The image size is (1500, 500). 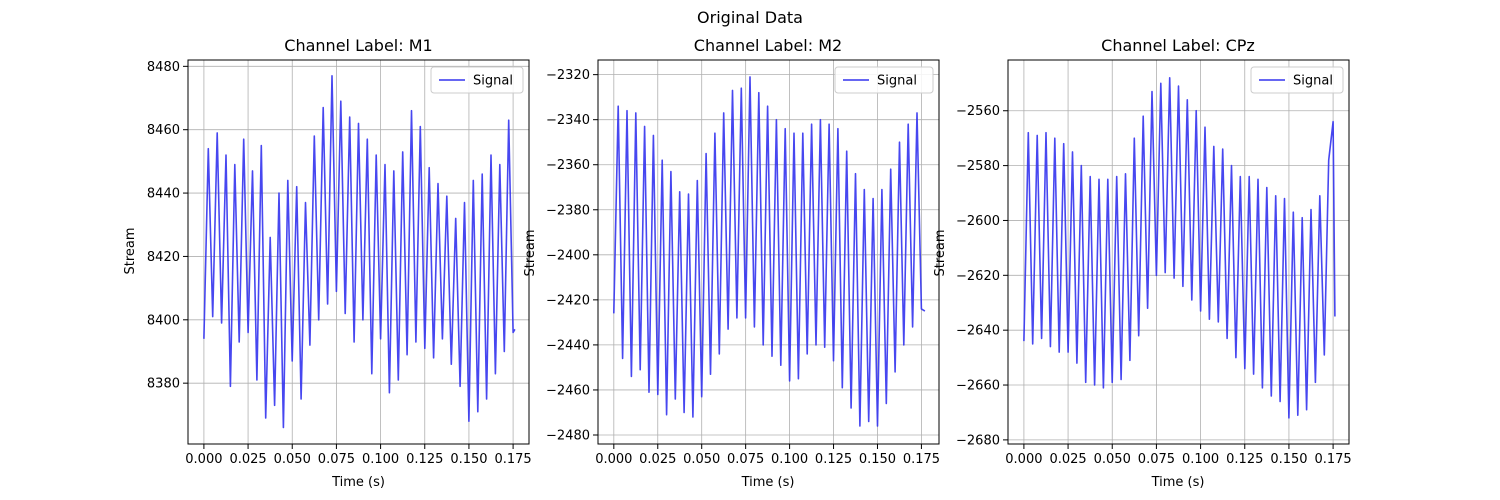 I want to click on y-tick-label: 8420, so click(x=163, y=257).